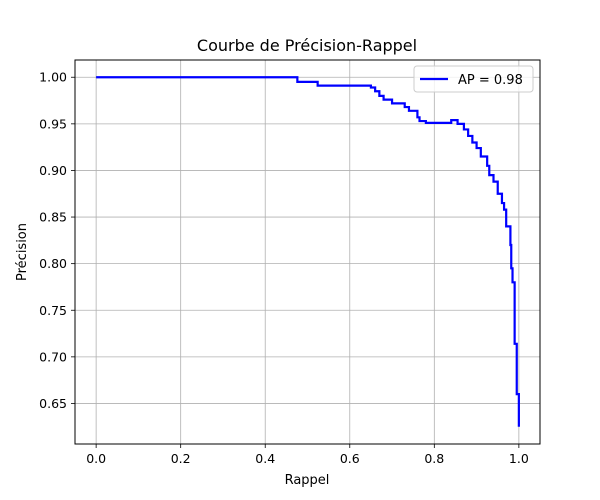  I want to click on x-tick-label: 0.2, so click(181, 458).